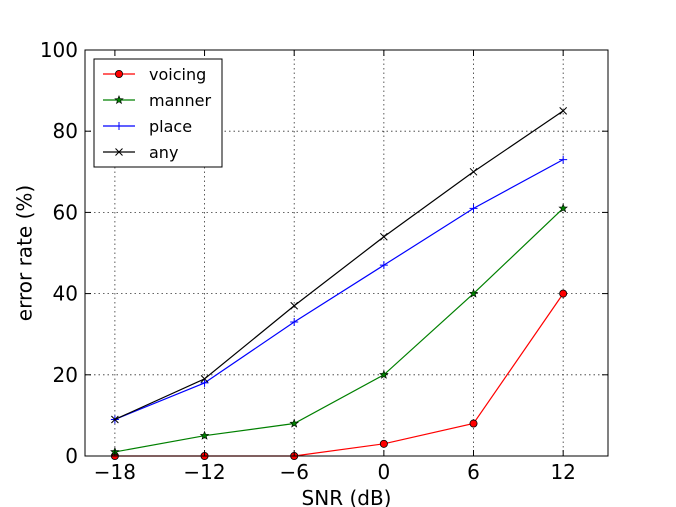  Describe the element at coordinates (115, 472) in the screenshot. I see `x-tick-label: −18` at that location.